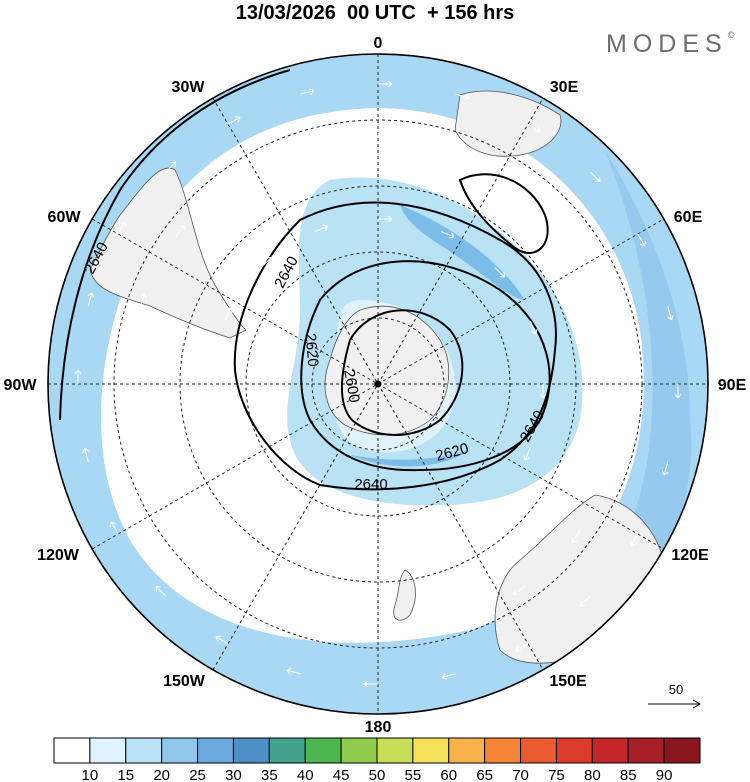 This screenshot has width=750, height=782. Describe the element at coordinates (688, 217) in the screenshot. I see `meridian-label-60e: 60E` at that location.